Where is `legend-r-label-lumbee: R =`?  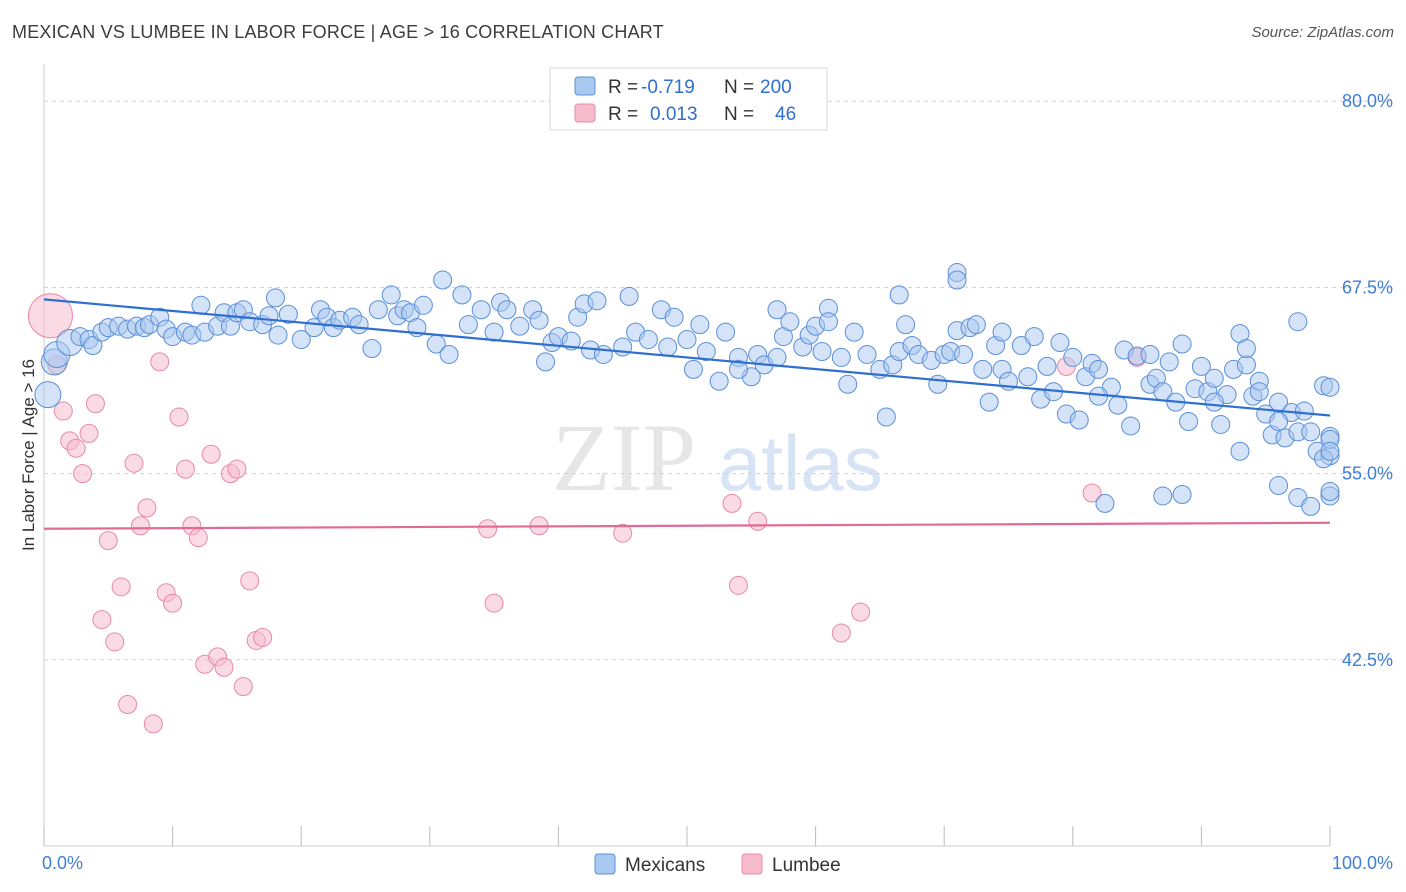
legend-r-label-lumbee: R = is located at coordinates (623, 114).